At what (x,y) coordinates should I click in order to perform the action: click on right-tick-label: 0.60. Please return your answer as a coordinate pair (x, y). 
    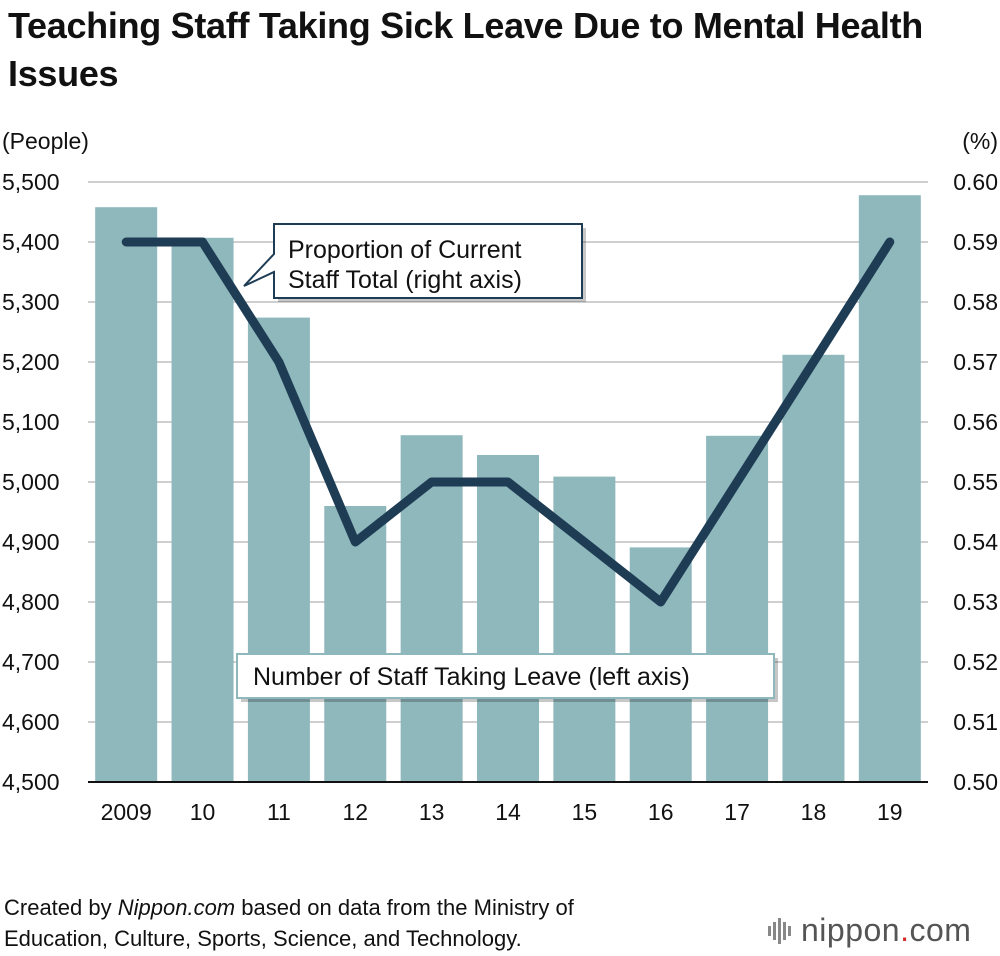
    Looking at the image, I should click on (975, 182).